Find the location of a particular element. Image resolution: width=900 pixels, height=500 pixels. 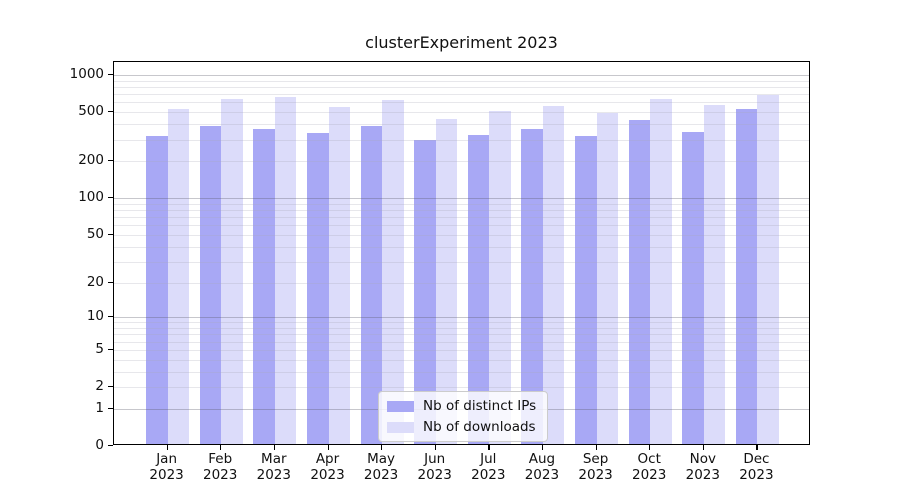

bar-jul-downloads is located at coordinates (500, 277).